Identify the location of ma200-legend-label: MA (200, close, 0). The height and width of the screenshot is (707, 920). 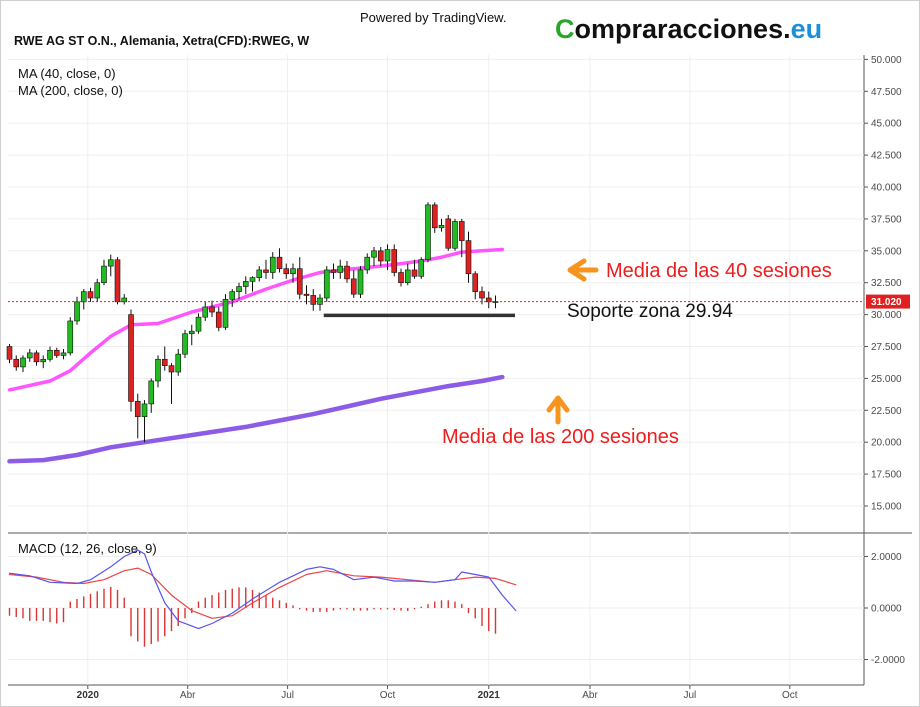
(70, 90).